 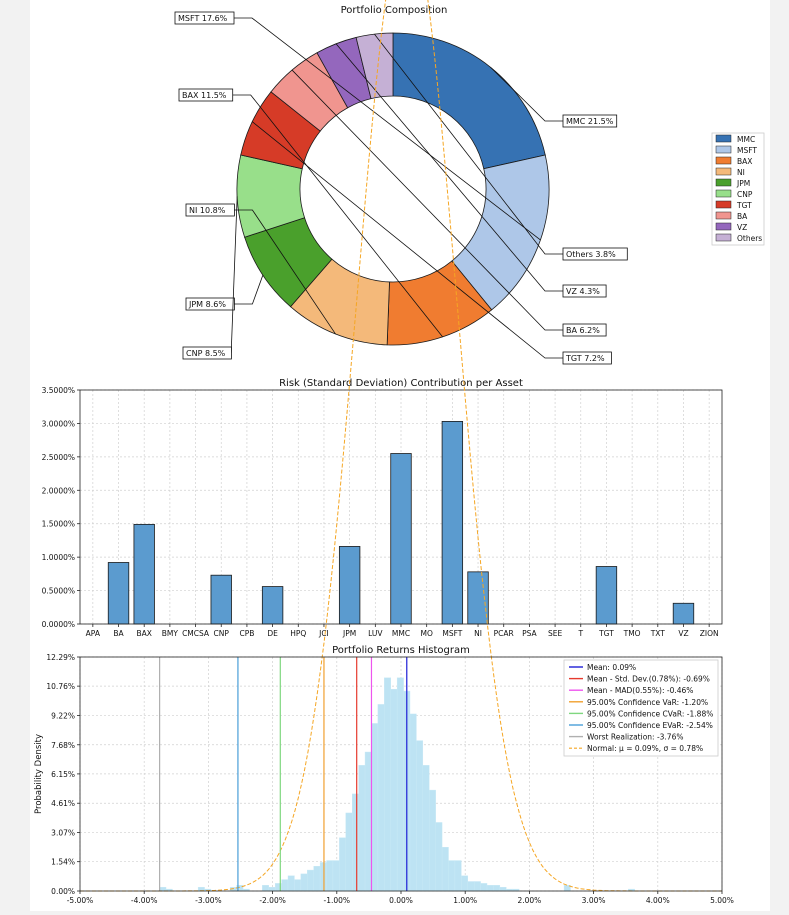 What do you see at coordinates (723, 182) in the screenshot?
I see `legend-swatch-jpm` at bounding box center [723, 182].